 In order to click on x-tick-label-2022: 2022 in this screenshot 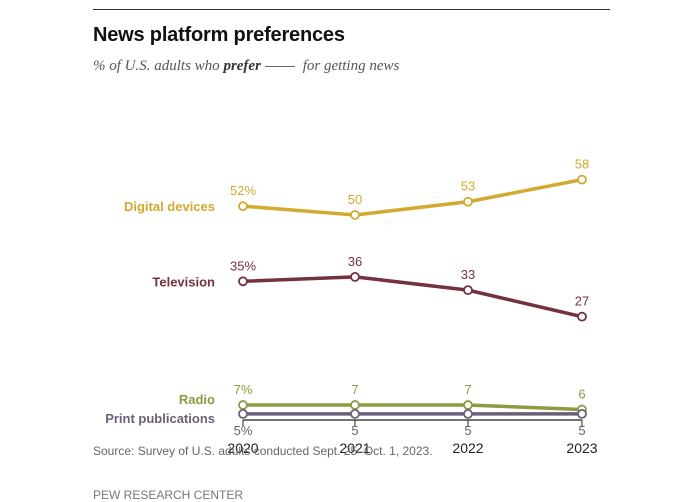, I will do `click(467, 448)`.